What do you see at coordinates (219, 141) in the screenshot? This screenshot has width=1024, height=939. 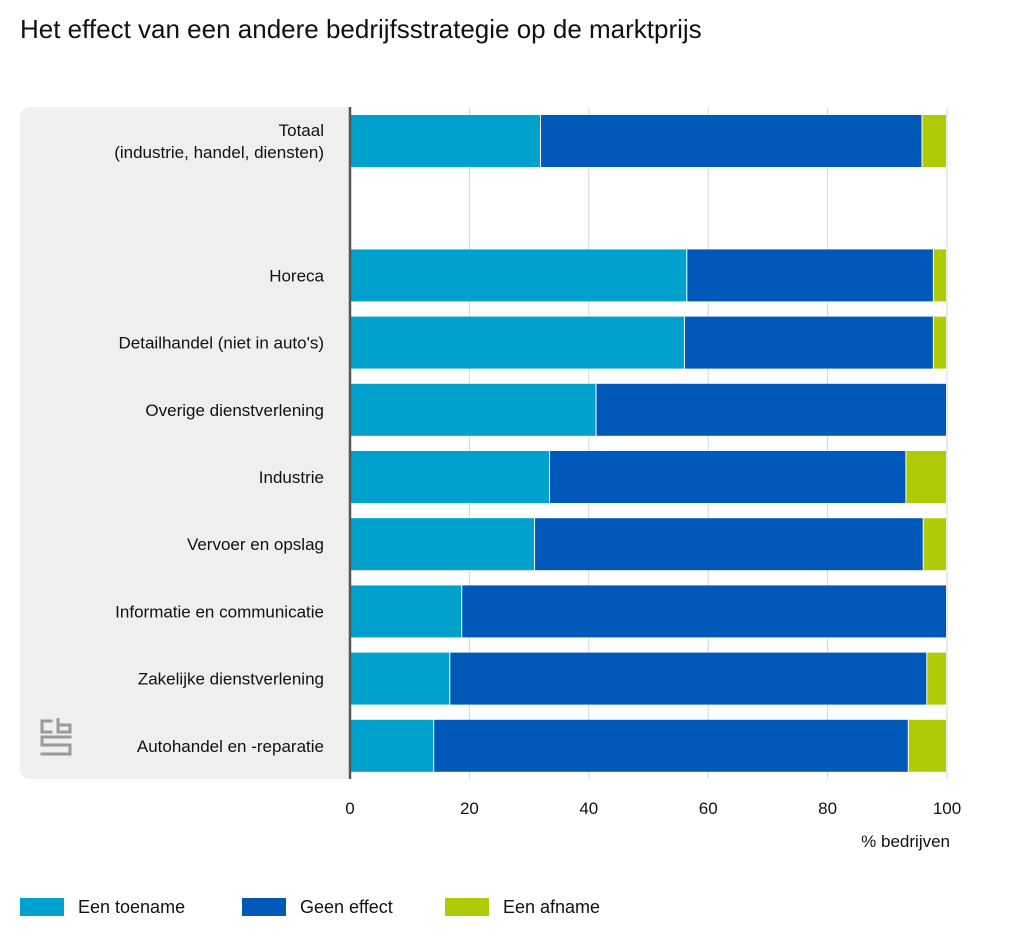 I see `category-label: Totaal (industrie, handel, diensten)` at bounding box center [219, 141].